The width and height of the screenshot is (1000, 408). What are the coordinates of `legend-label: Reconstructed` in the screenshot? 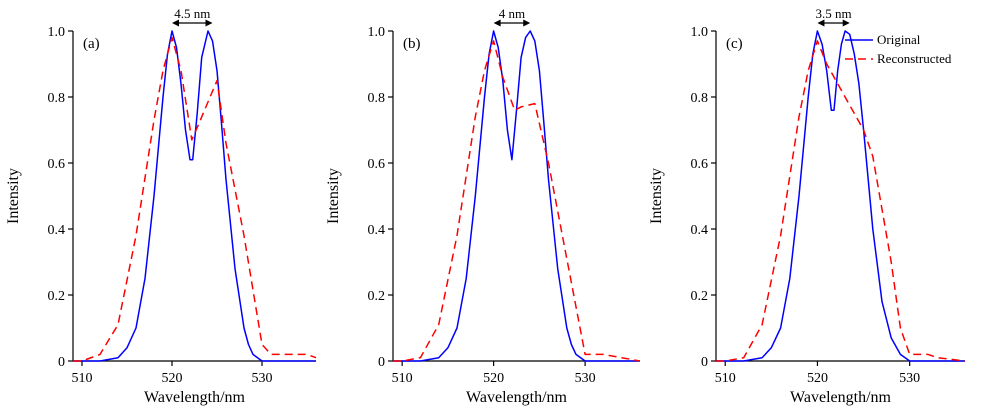 It's located at (914, 58).